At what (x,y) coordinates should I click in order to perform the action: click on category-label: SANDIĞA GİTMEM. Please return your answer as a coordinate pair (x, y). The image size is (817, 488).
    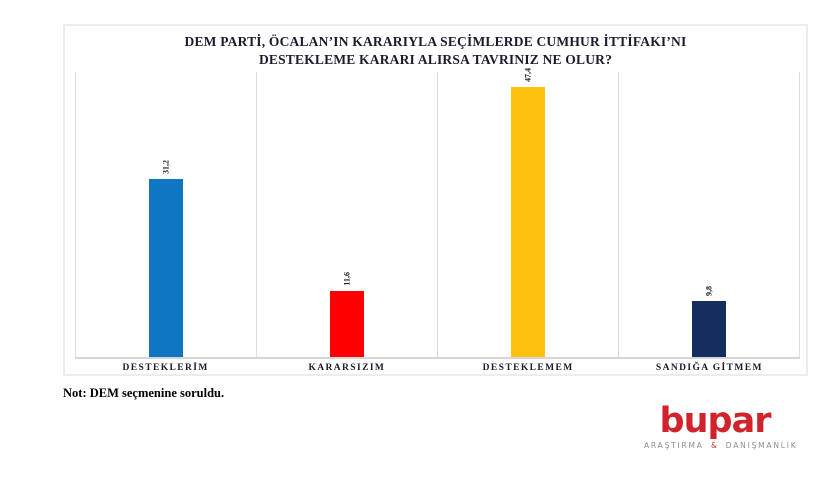
    Looking at the image, I should click on (709, 368).